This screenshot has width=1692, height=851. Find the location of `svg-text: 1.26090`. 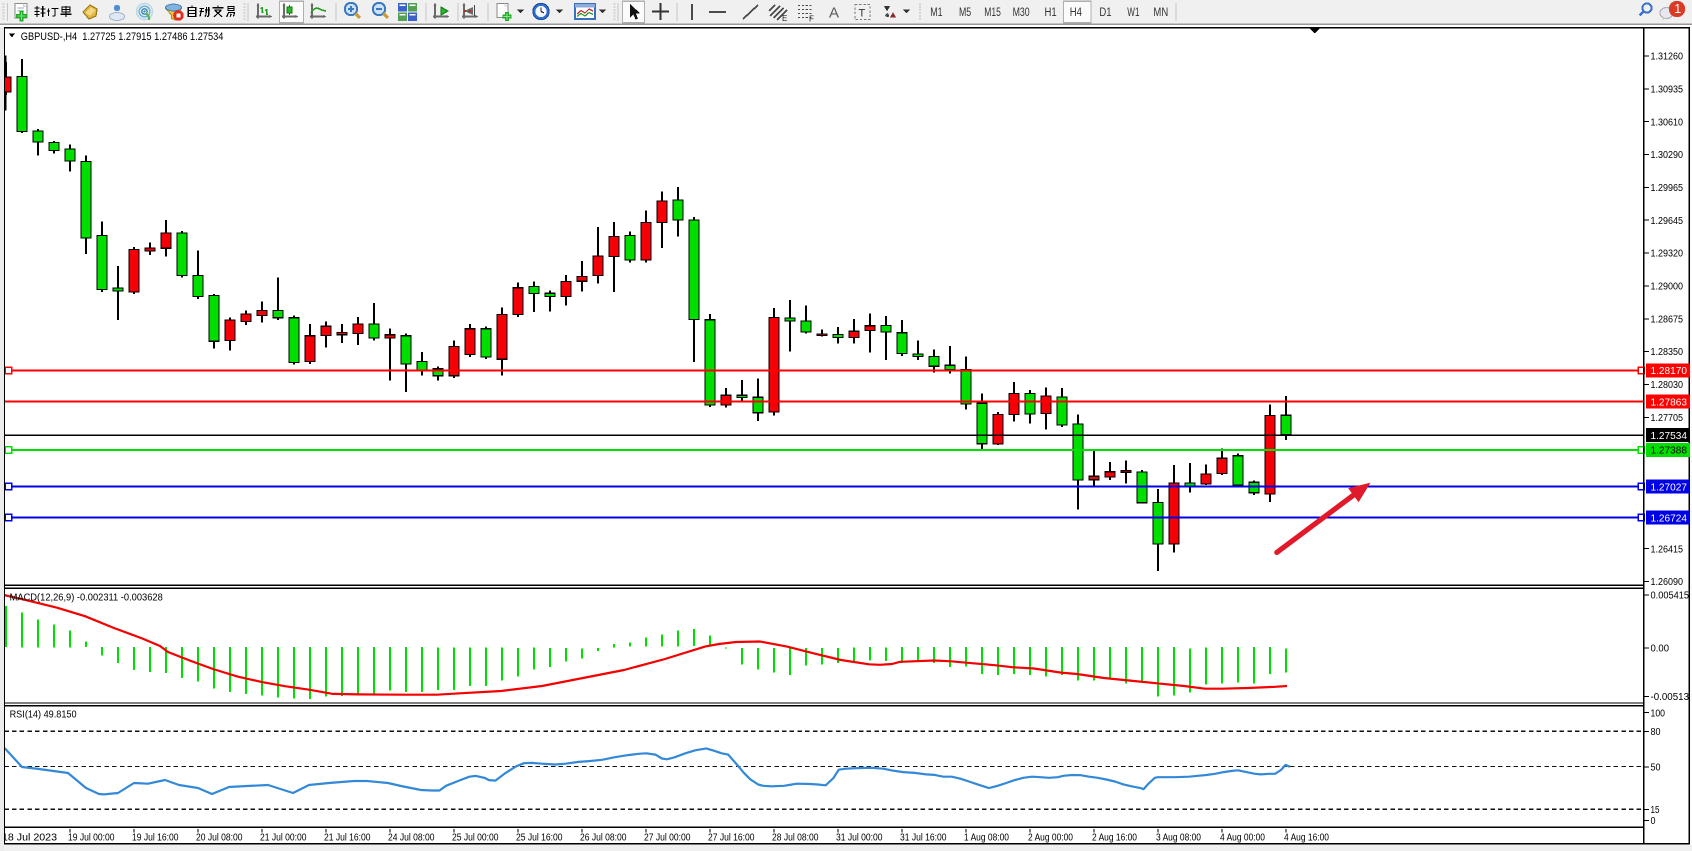

svg-text: 1.26090 is located at coordinates (1667, 582).